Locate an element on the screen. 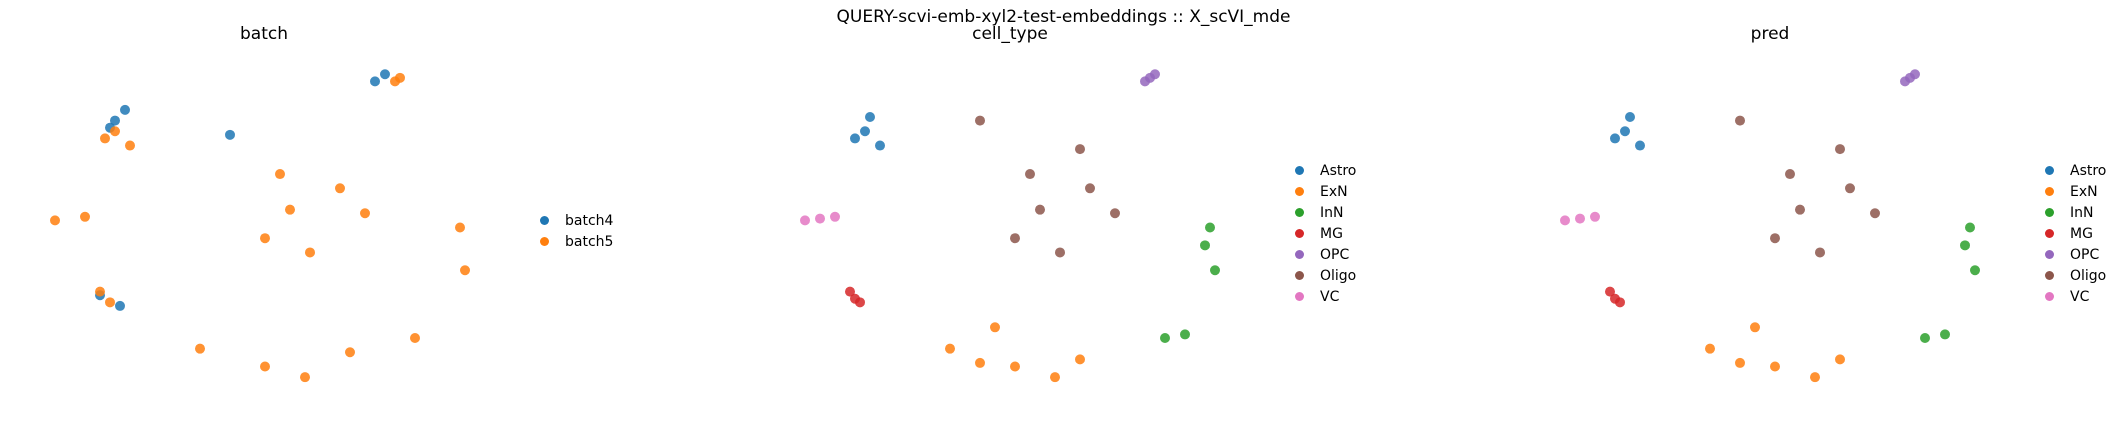 Image resolution: width=2127 pixels, height=427 pixels. legend-label: VC is located at coordinates (2080, 296).